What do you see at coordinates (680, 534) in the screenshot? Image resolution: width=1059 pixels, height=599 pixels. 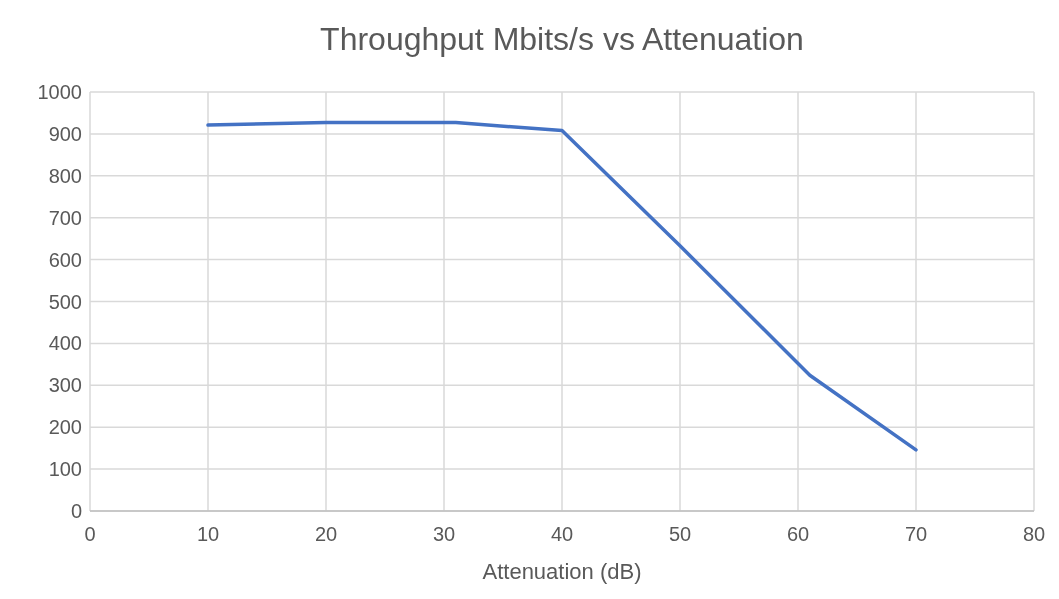 I see `x-tick-label: 50` at bounding box center [680, 534].